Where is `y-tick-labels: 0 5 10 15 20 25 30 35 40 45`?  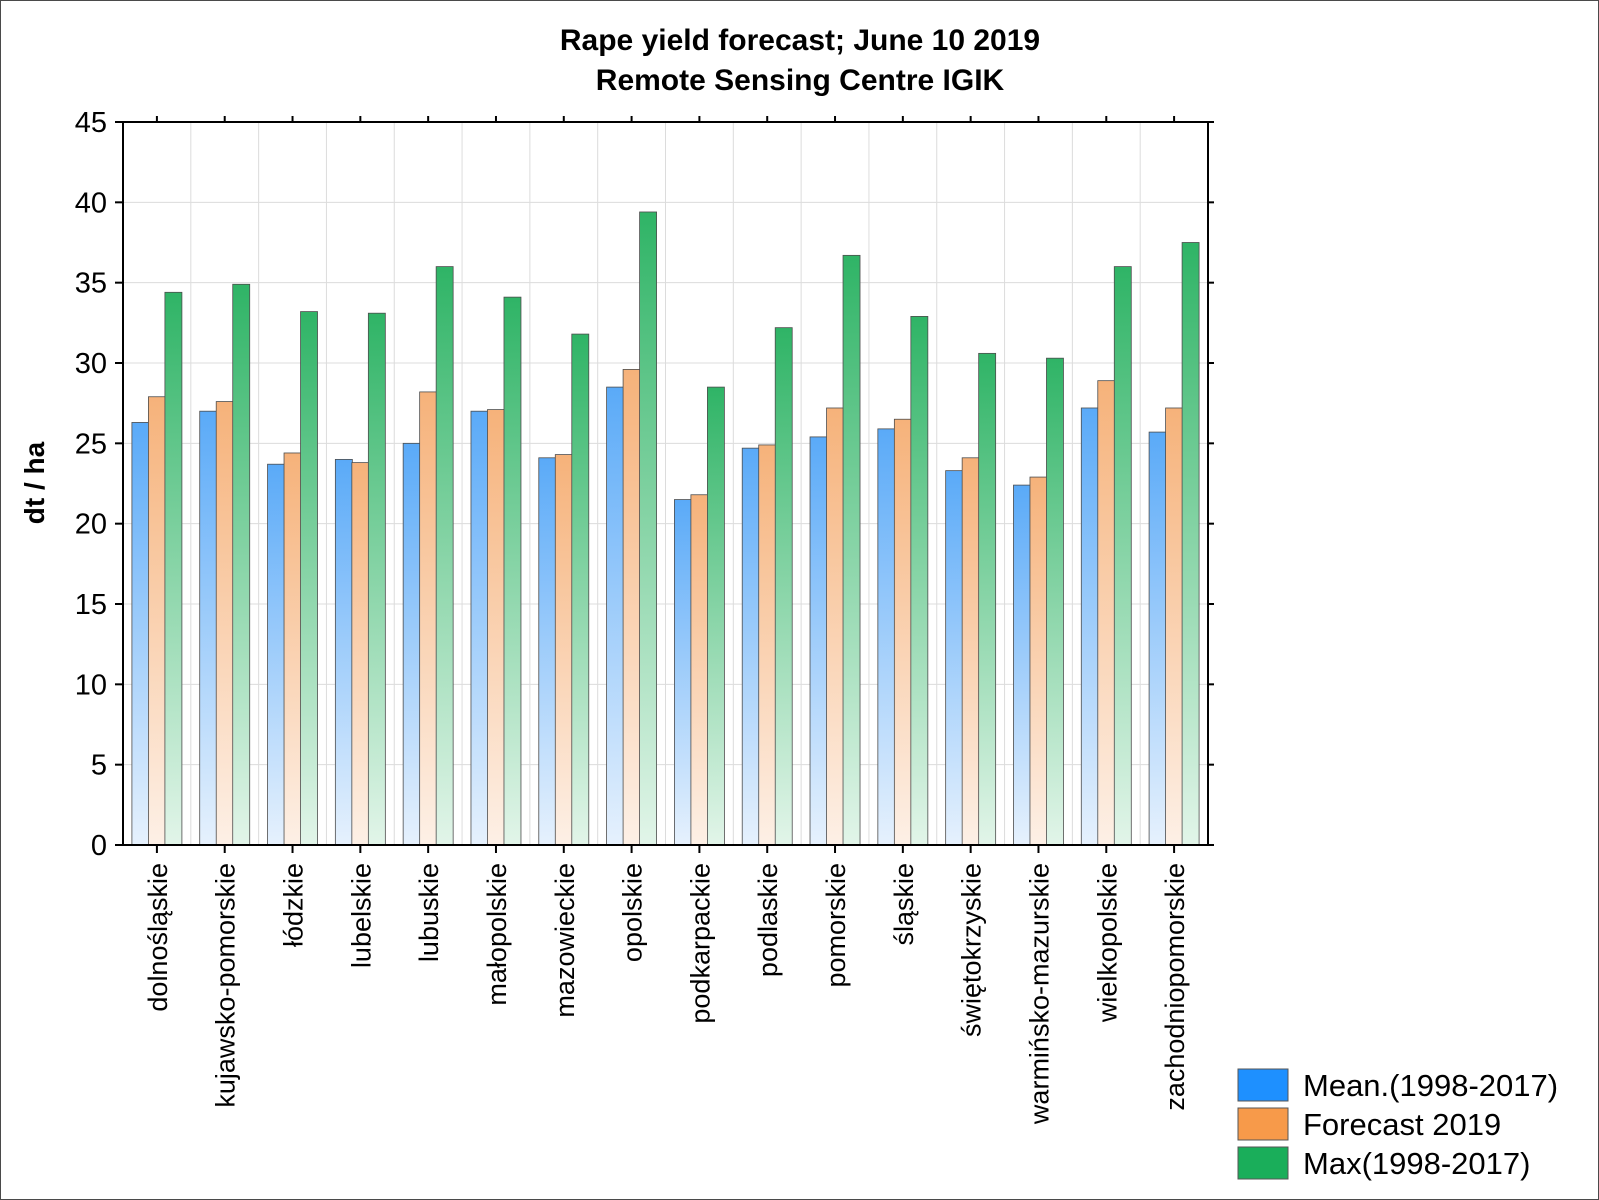 y-tick-labels: 0 5 10 15 20 25 30 35 40 45 is located at coordinates (91, 484).